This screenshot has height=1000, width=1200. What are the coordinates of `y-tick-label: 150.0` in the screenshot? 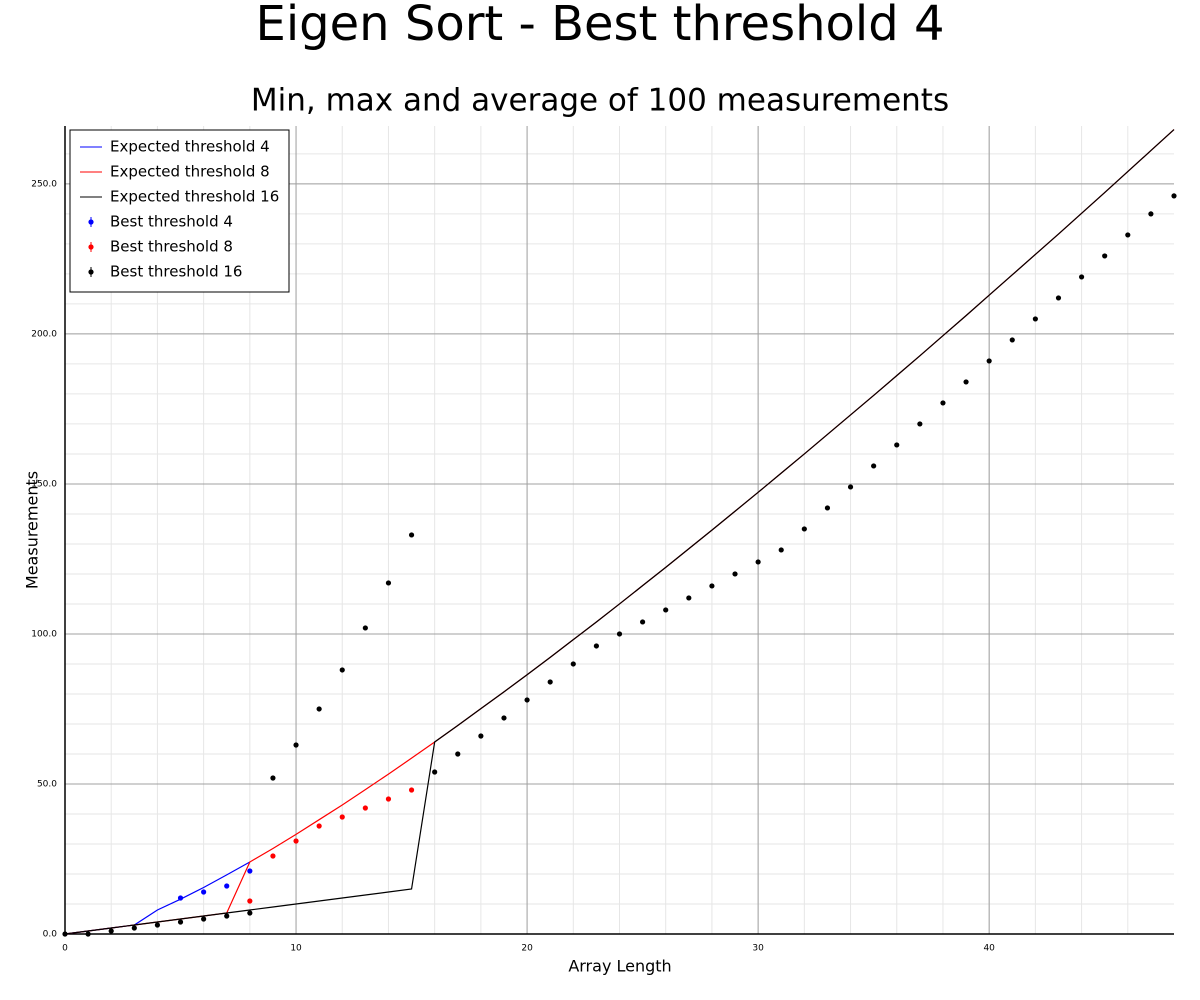 It's located at (44, 484).